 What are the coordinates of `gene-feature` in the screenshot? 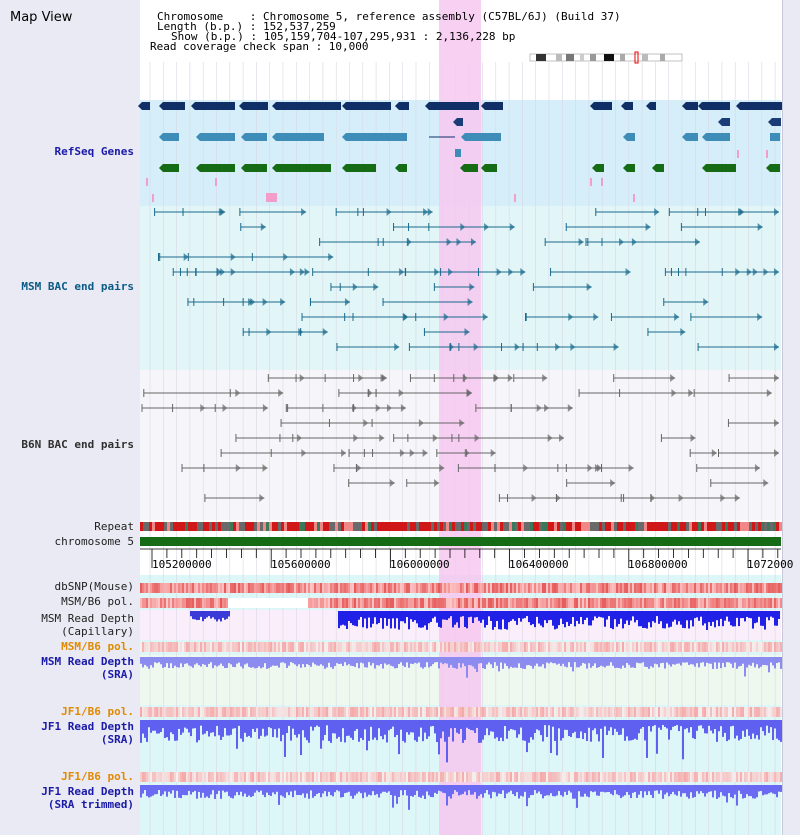 It's located at (775, 137).